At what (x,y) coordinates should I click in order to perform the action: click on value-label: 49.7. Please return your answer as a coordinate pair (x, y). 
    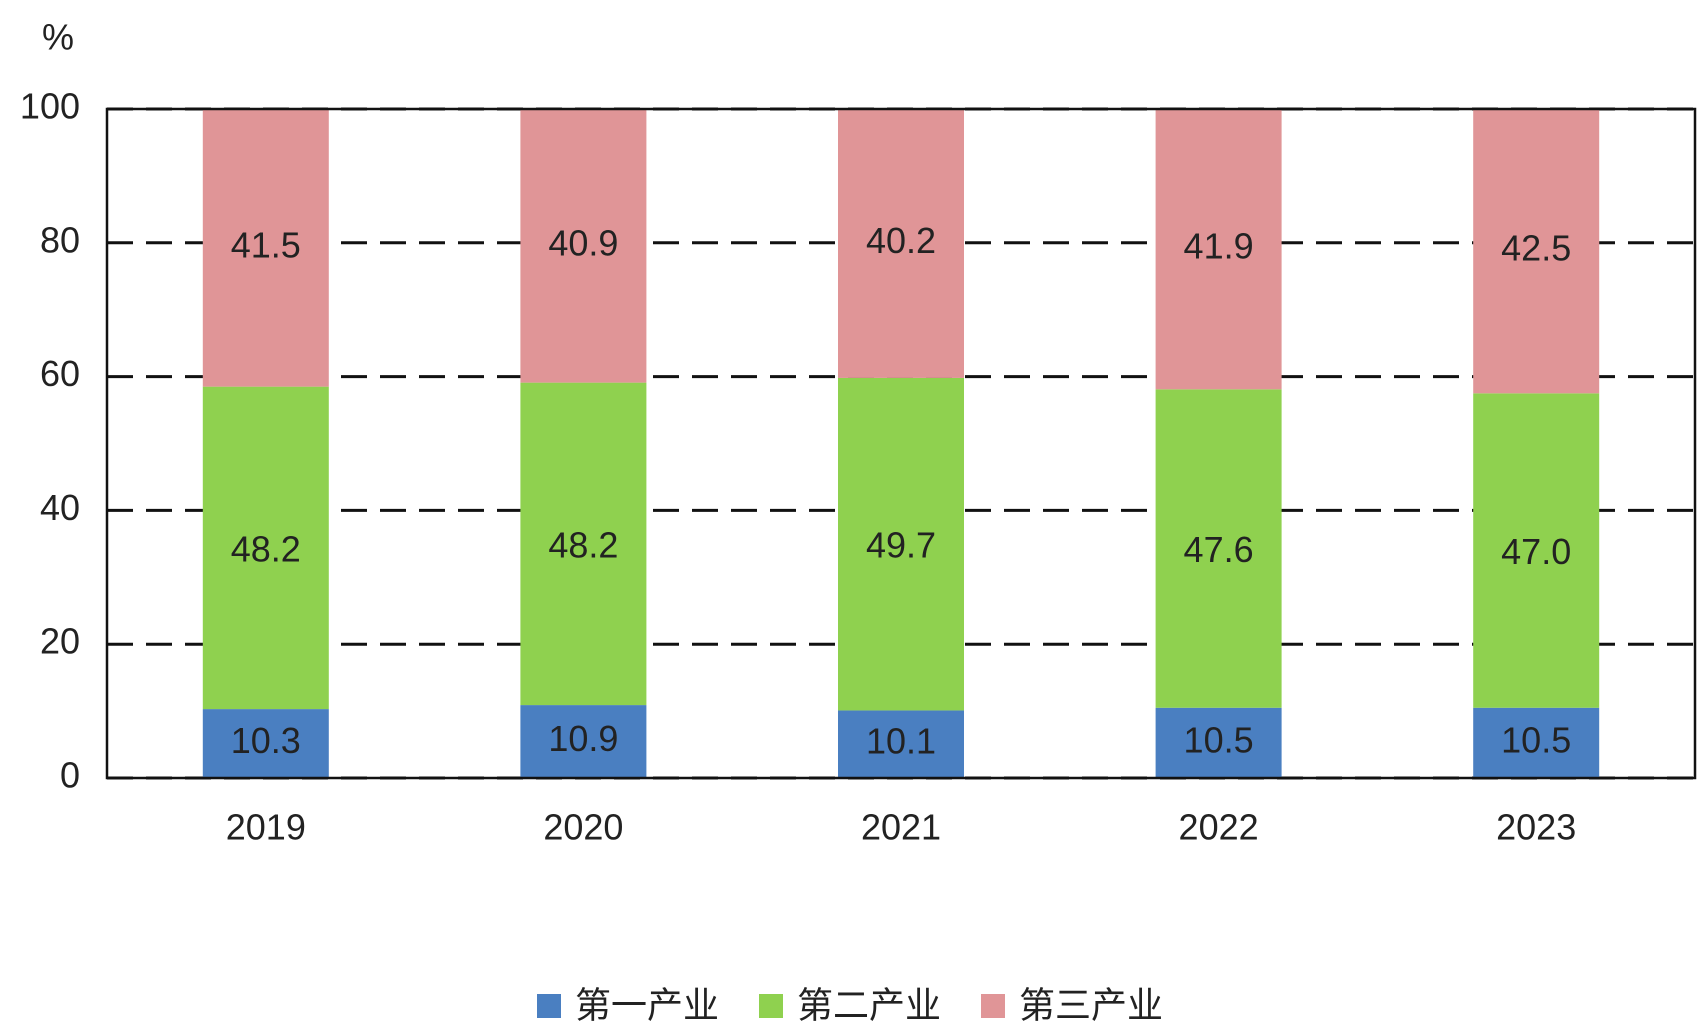
    Looking at the image, I should click on (901, 545).